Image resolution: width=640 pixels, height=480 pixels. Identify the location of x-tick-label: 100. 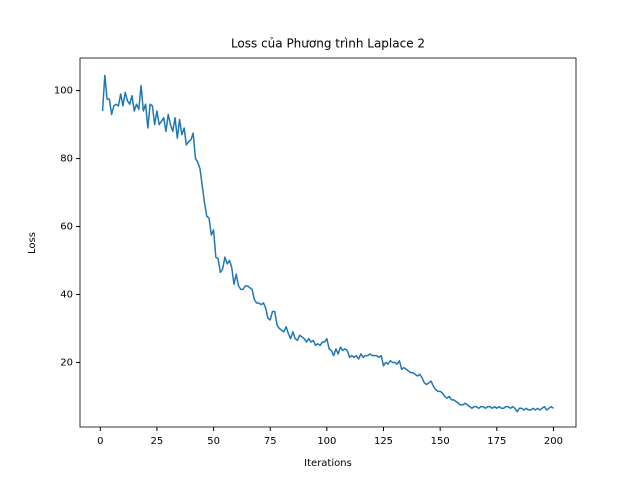
(326, 441).